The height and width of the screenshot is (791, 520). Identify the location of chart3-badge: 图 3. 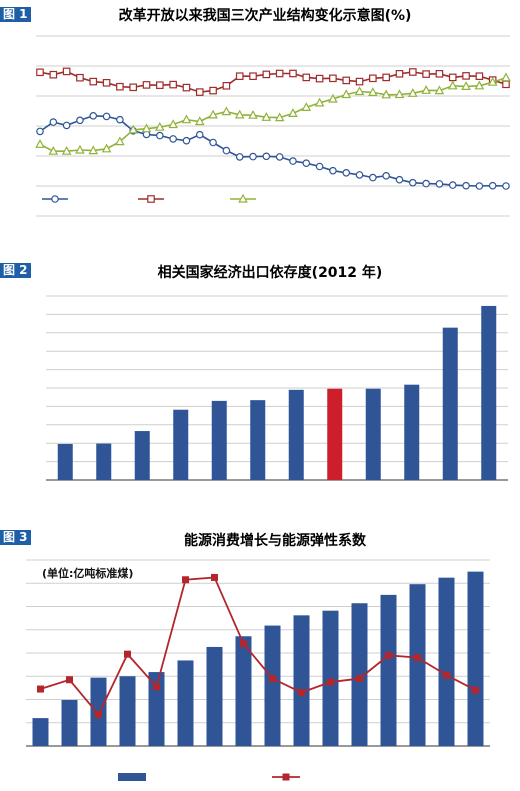
(15, 537).